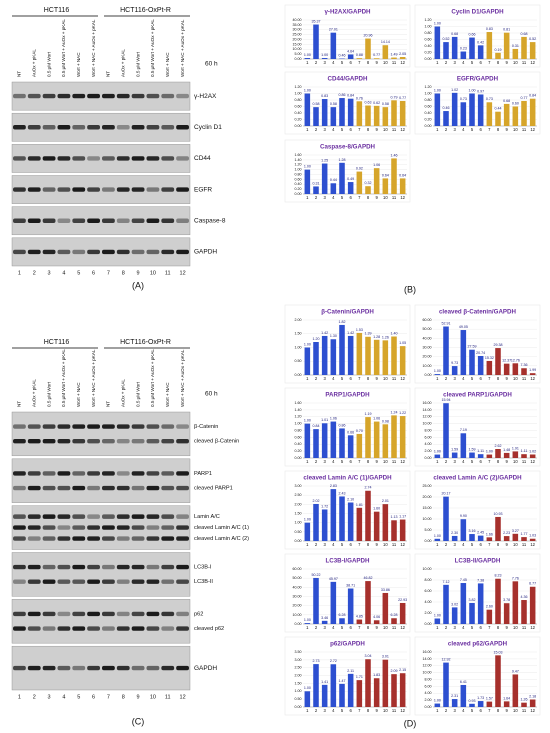  I want to click on y-tick-label: 1.20, so click(298, 165).